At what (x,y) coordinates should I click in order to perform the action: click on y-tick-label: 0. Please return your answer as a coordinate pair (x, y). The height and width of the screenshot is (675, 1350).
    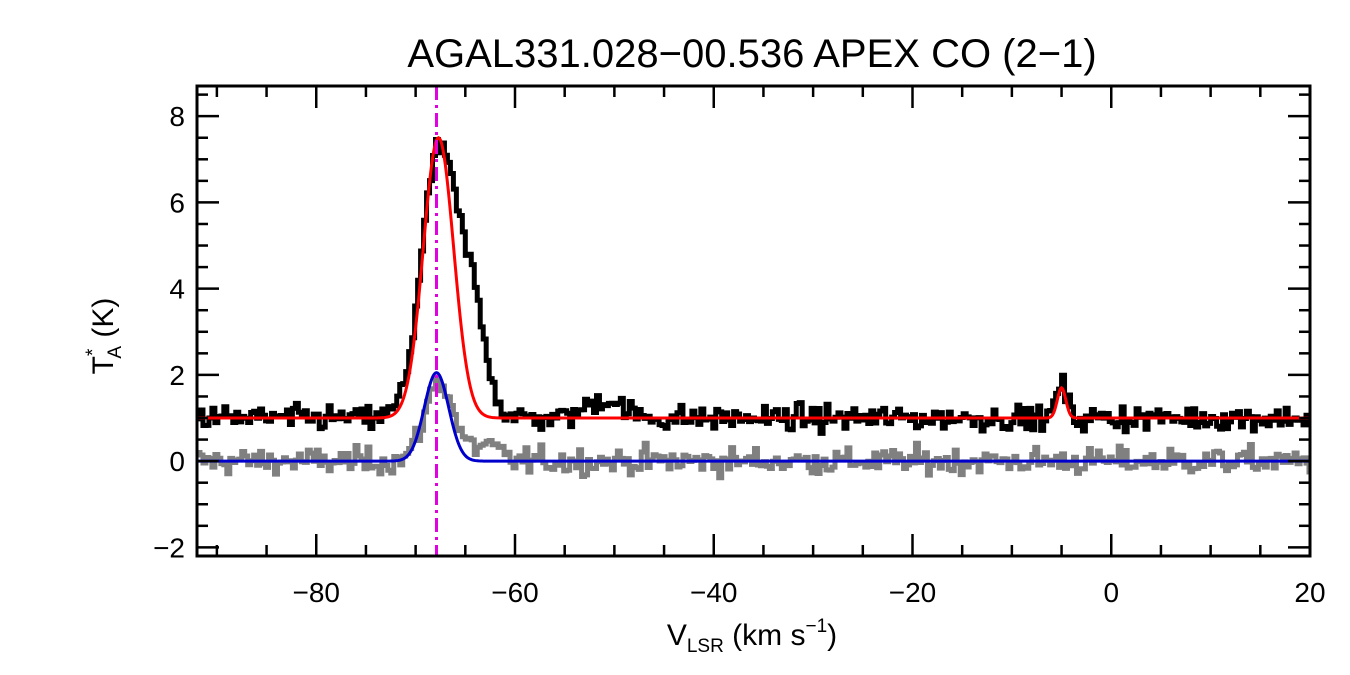
    Looking at the image, I should click on (177, 461).